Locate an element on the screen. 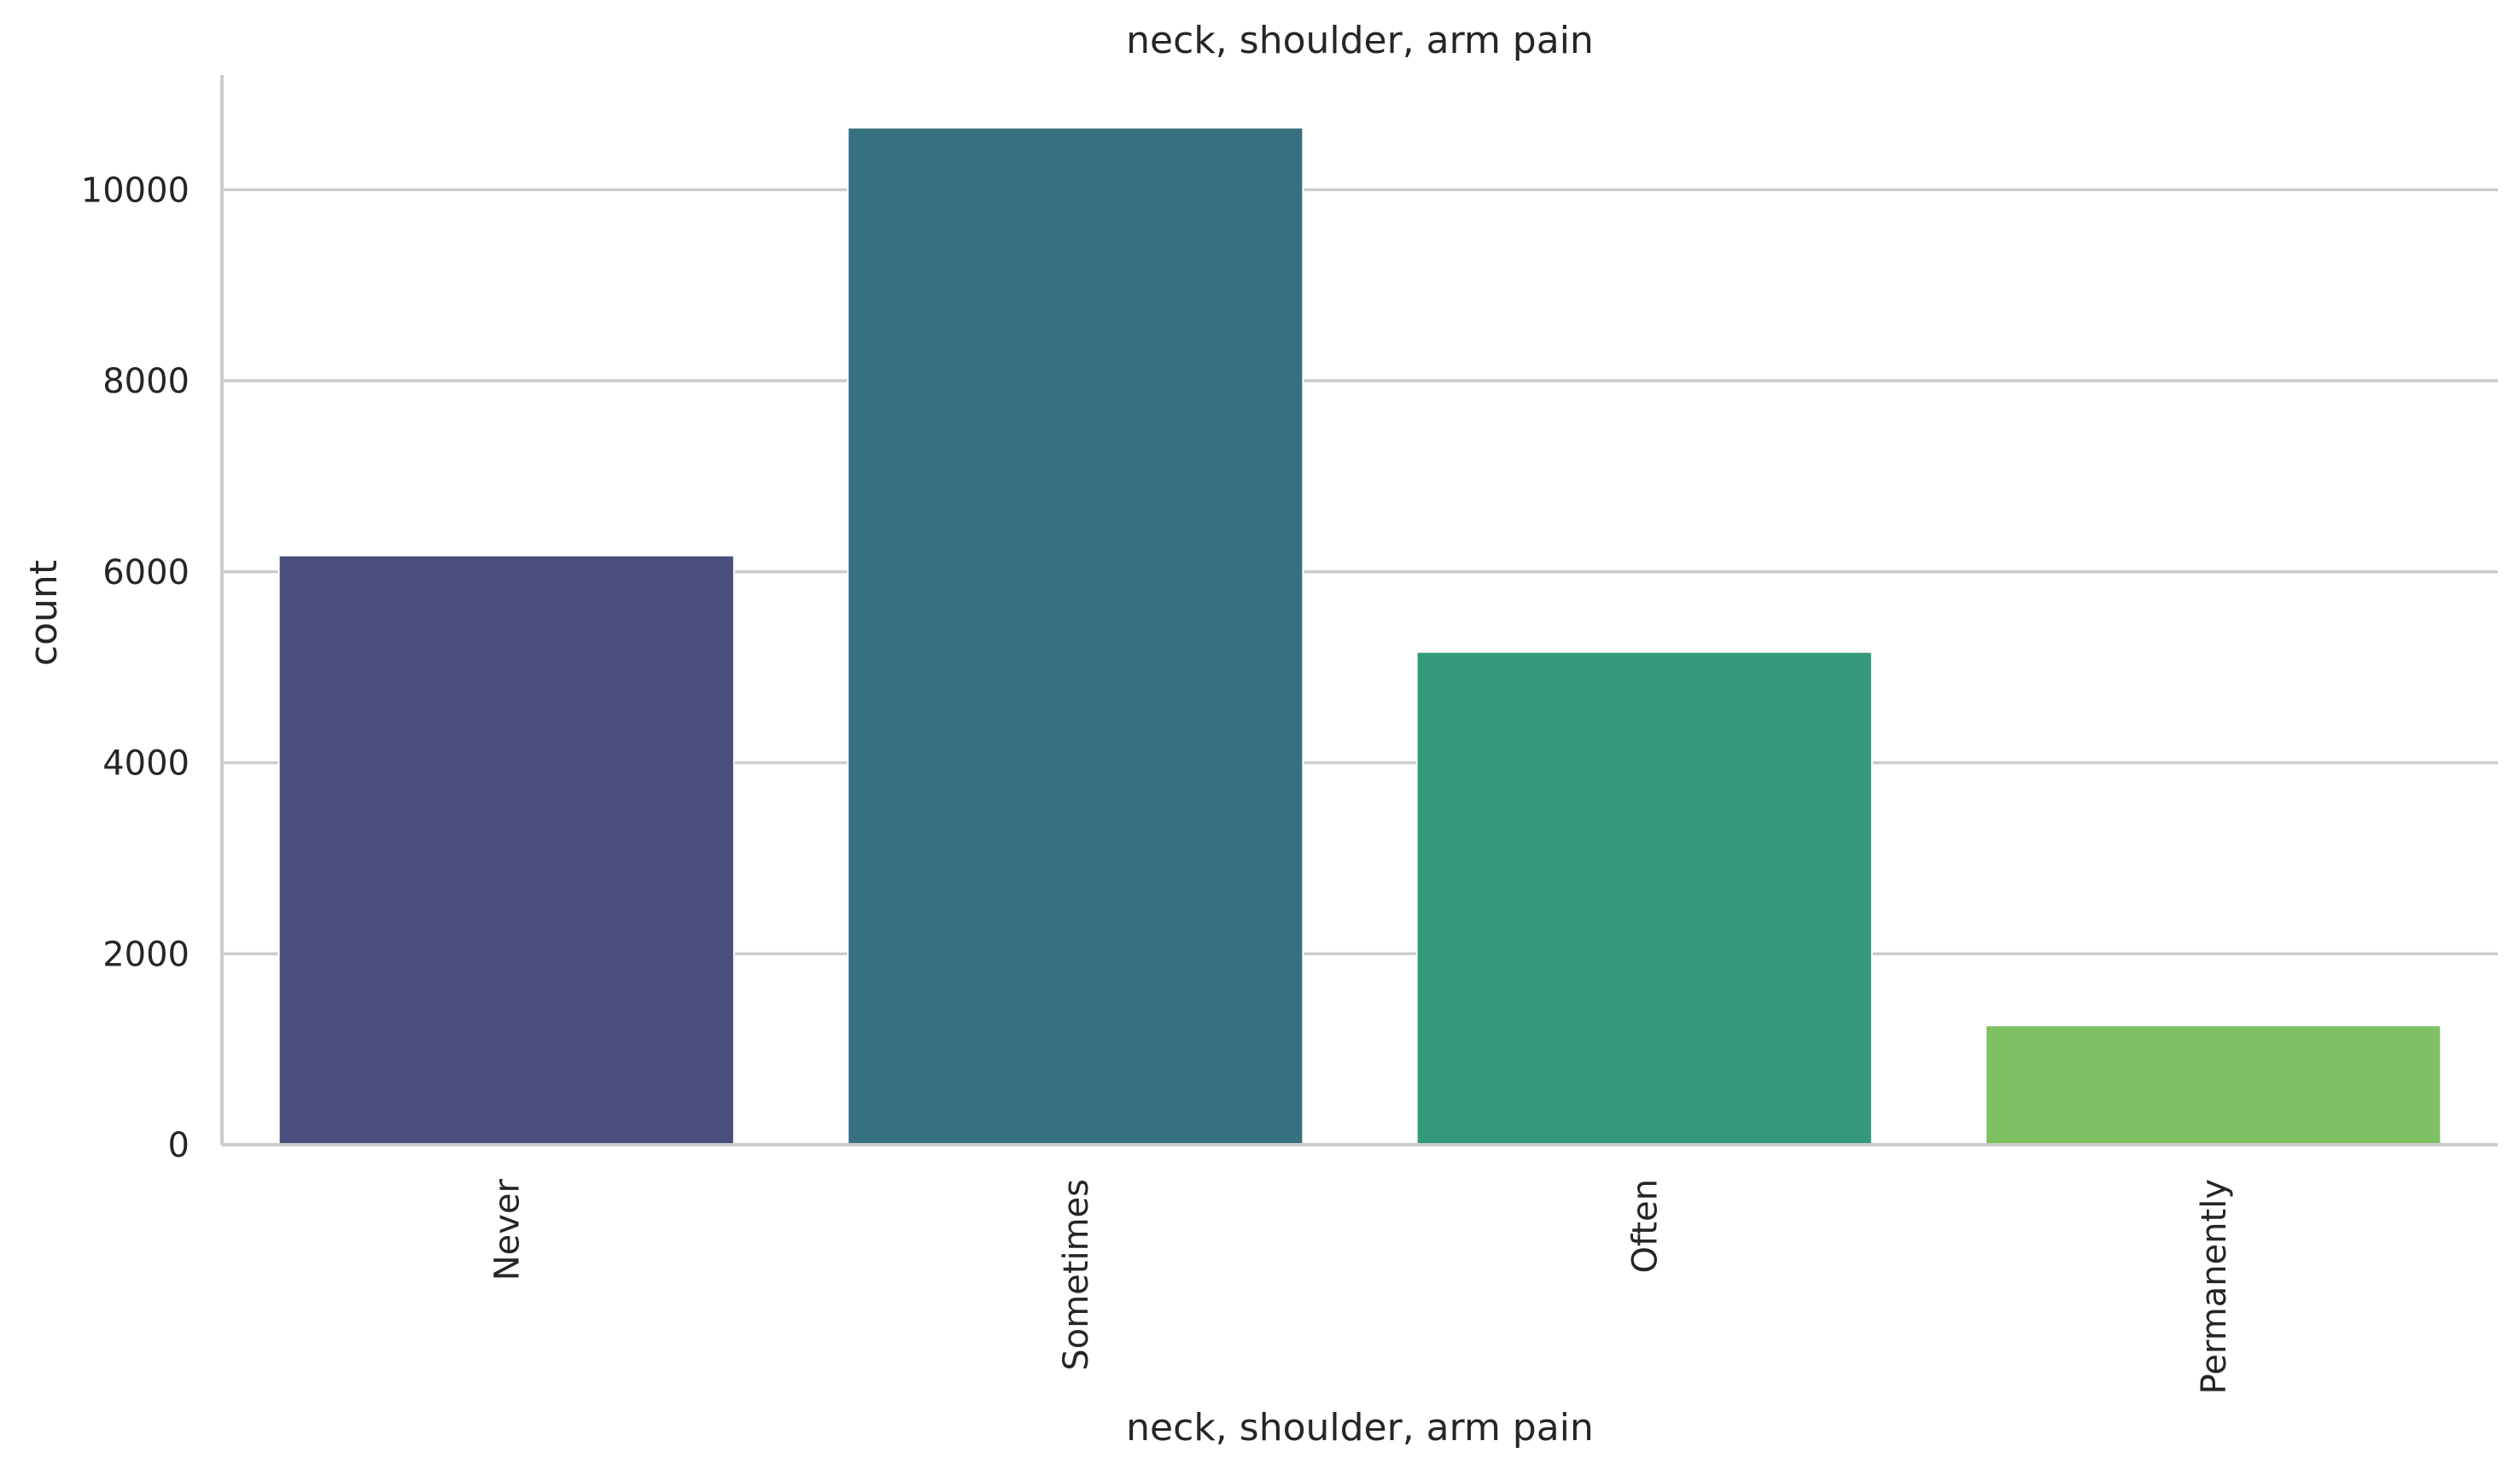  bar-often is located at coordinates (1644, 898).